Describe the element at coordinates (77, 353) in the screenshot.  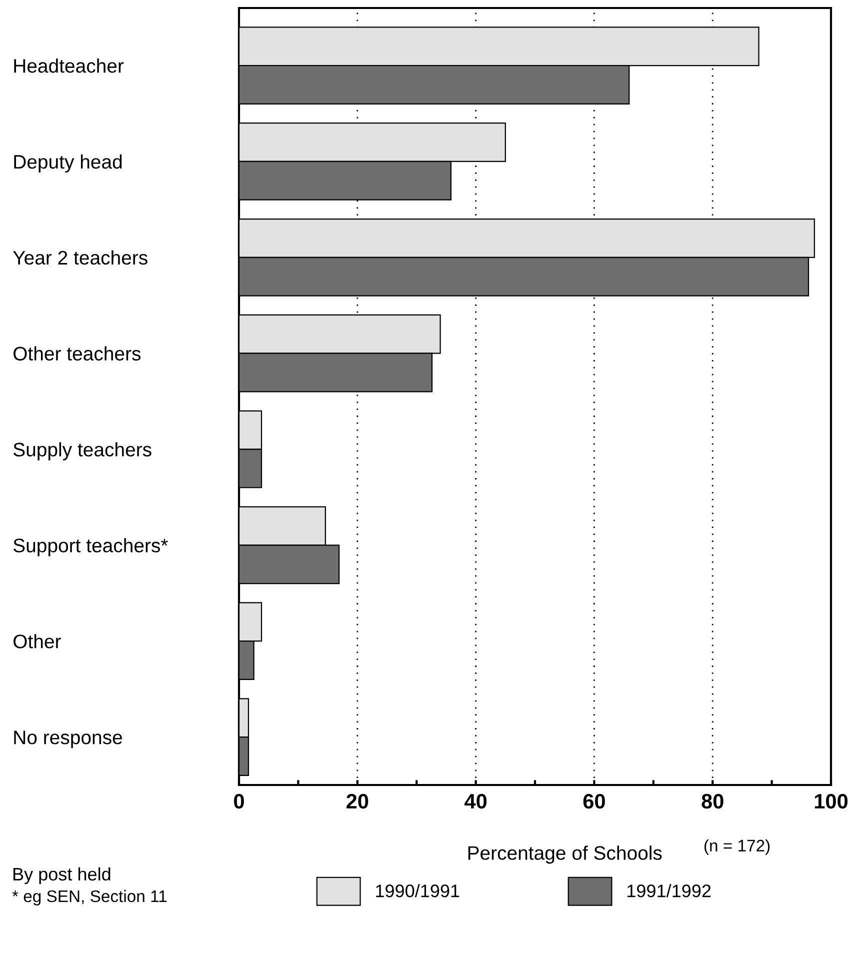
I see `y-tick-label: Other teachers` at that location.